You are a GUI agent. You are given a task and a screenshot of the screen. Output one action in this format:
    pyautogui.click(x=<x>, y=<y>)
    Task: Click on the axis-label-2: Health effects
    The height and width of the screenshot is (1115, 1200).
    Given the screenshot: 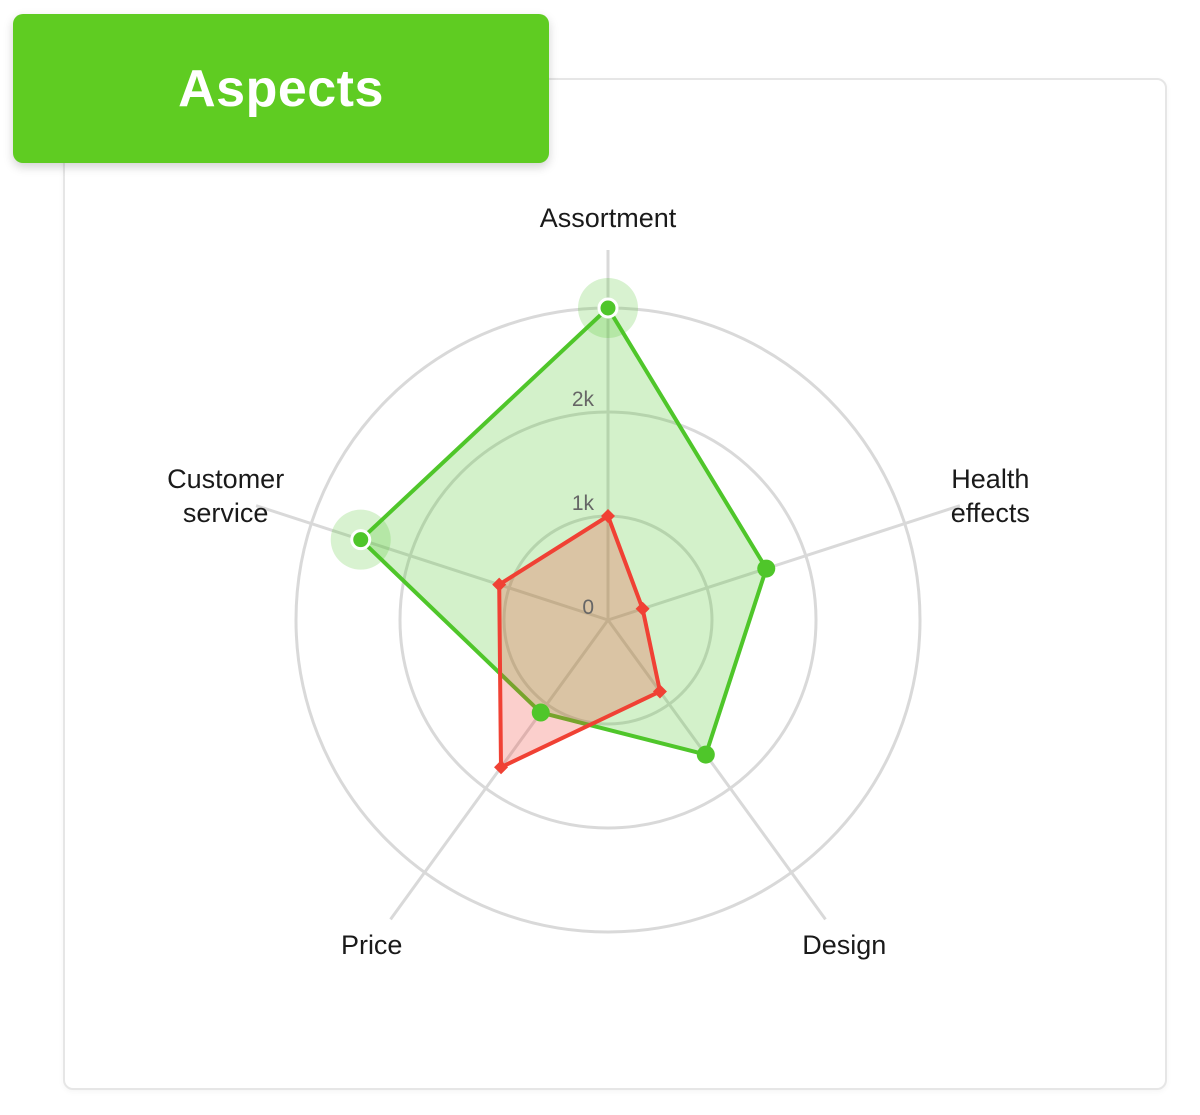 What is the action you would take?
    pyautogui.click(x=990, y=496)
    